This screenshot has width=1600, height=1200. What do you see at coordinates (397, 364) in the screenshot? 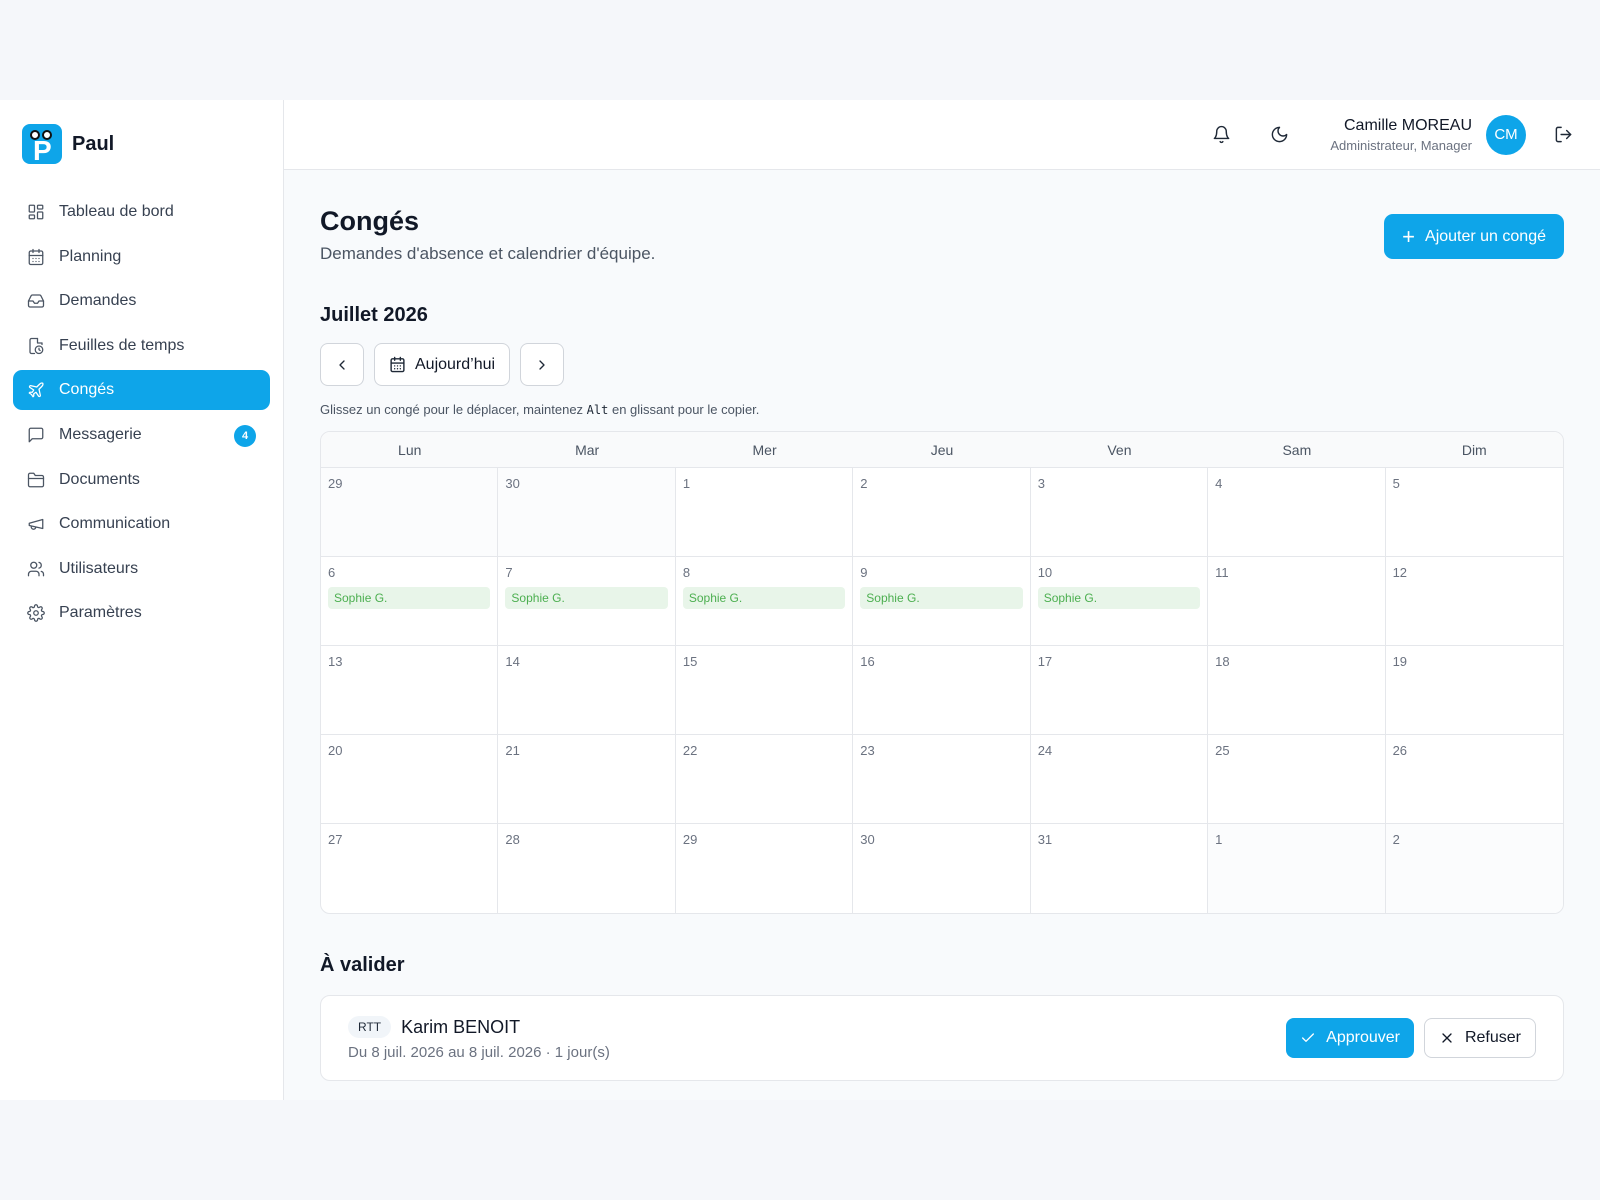
I see `calendar-icon` at bounding box center [397, 364].